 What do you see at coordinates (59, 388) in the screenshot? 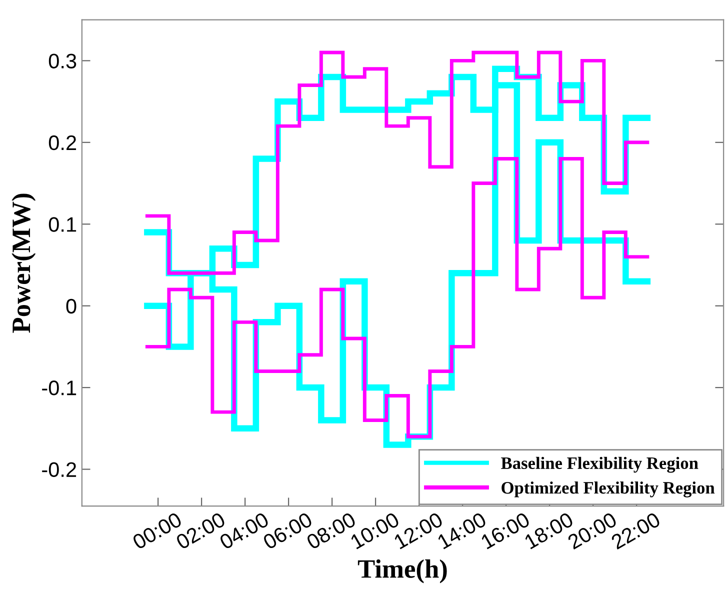
I see `y-tick-label: -0.1` at bounding box center [59, 388].